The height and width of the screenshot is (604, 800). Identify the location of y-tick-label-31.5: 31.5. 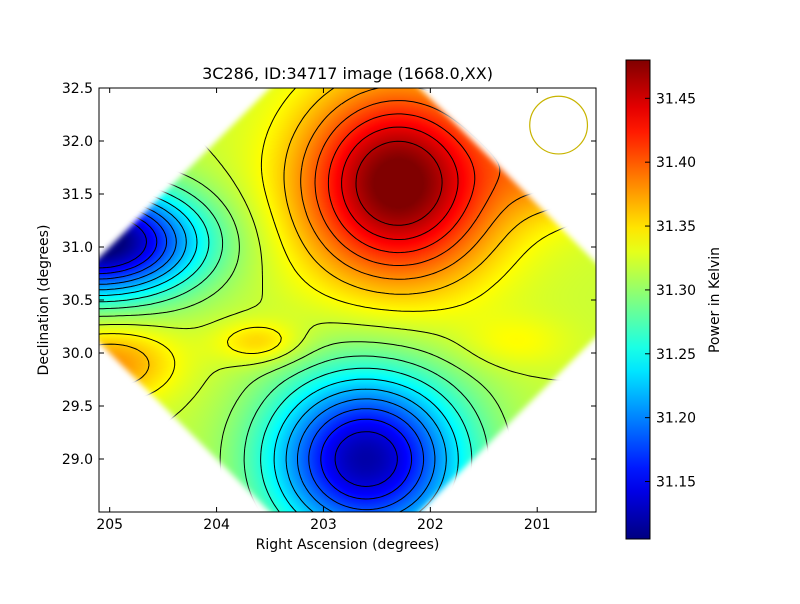
(77, 195).